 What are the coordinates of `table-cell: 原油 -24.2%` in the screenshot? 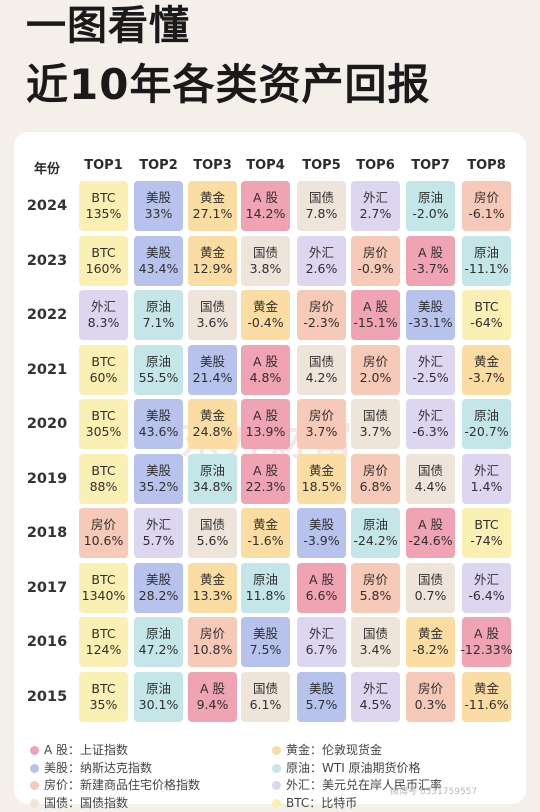 It's located at (375, 533).